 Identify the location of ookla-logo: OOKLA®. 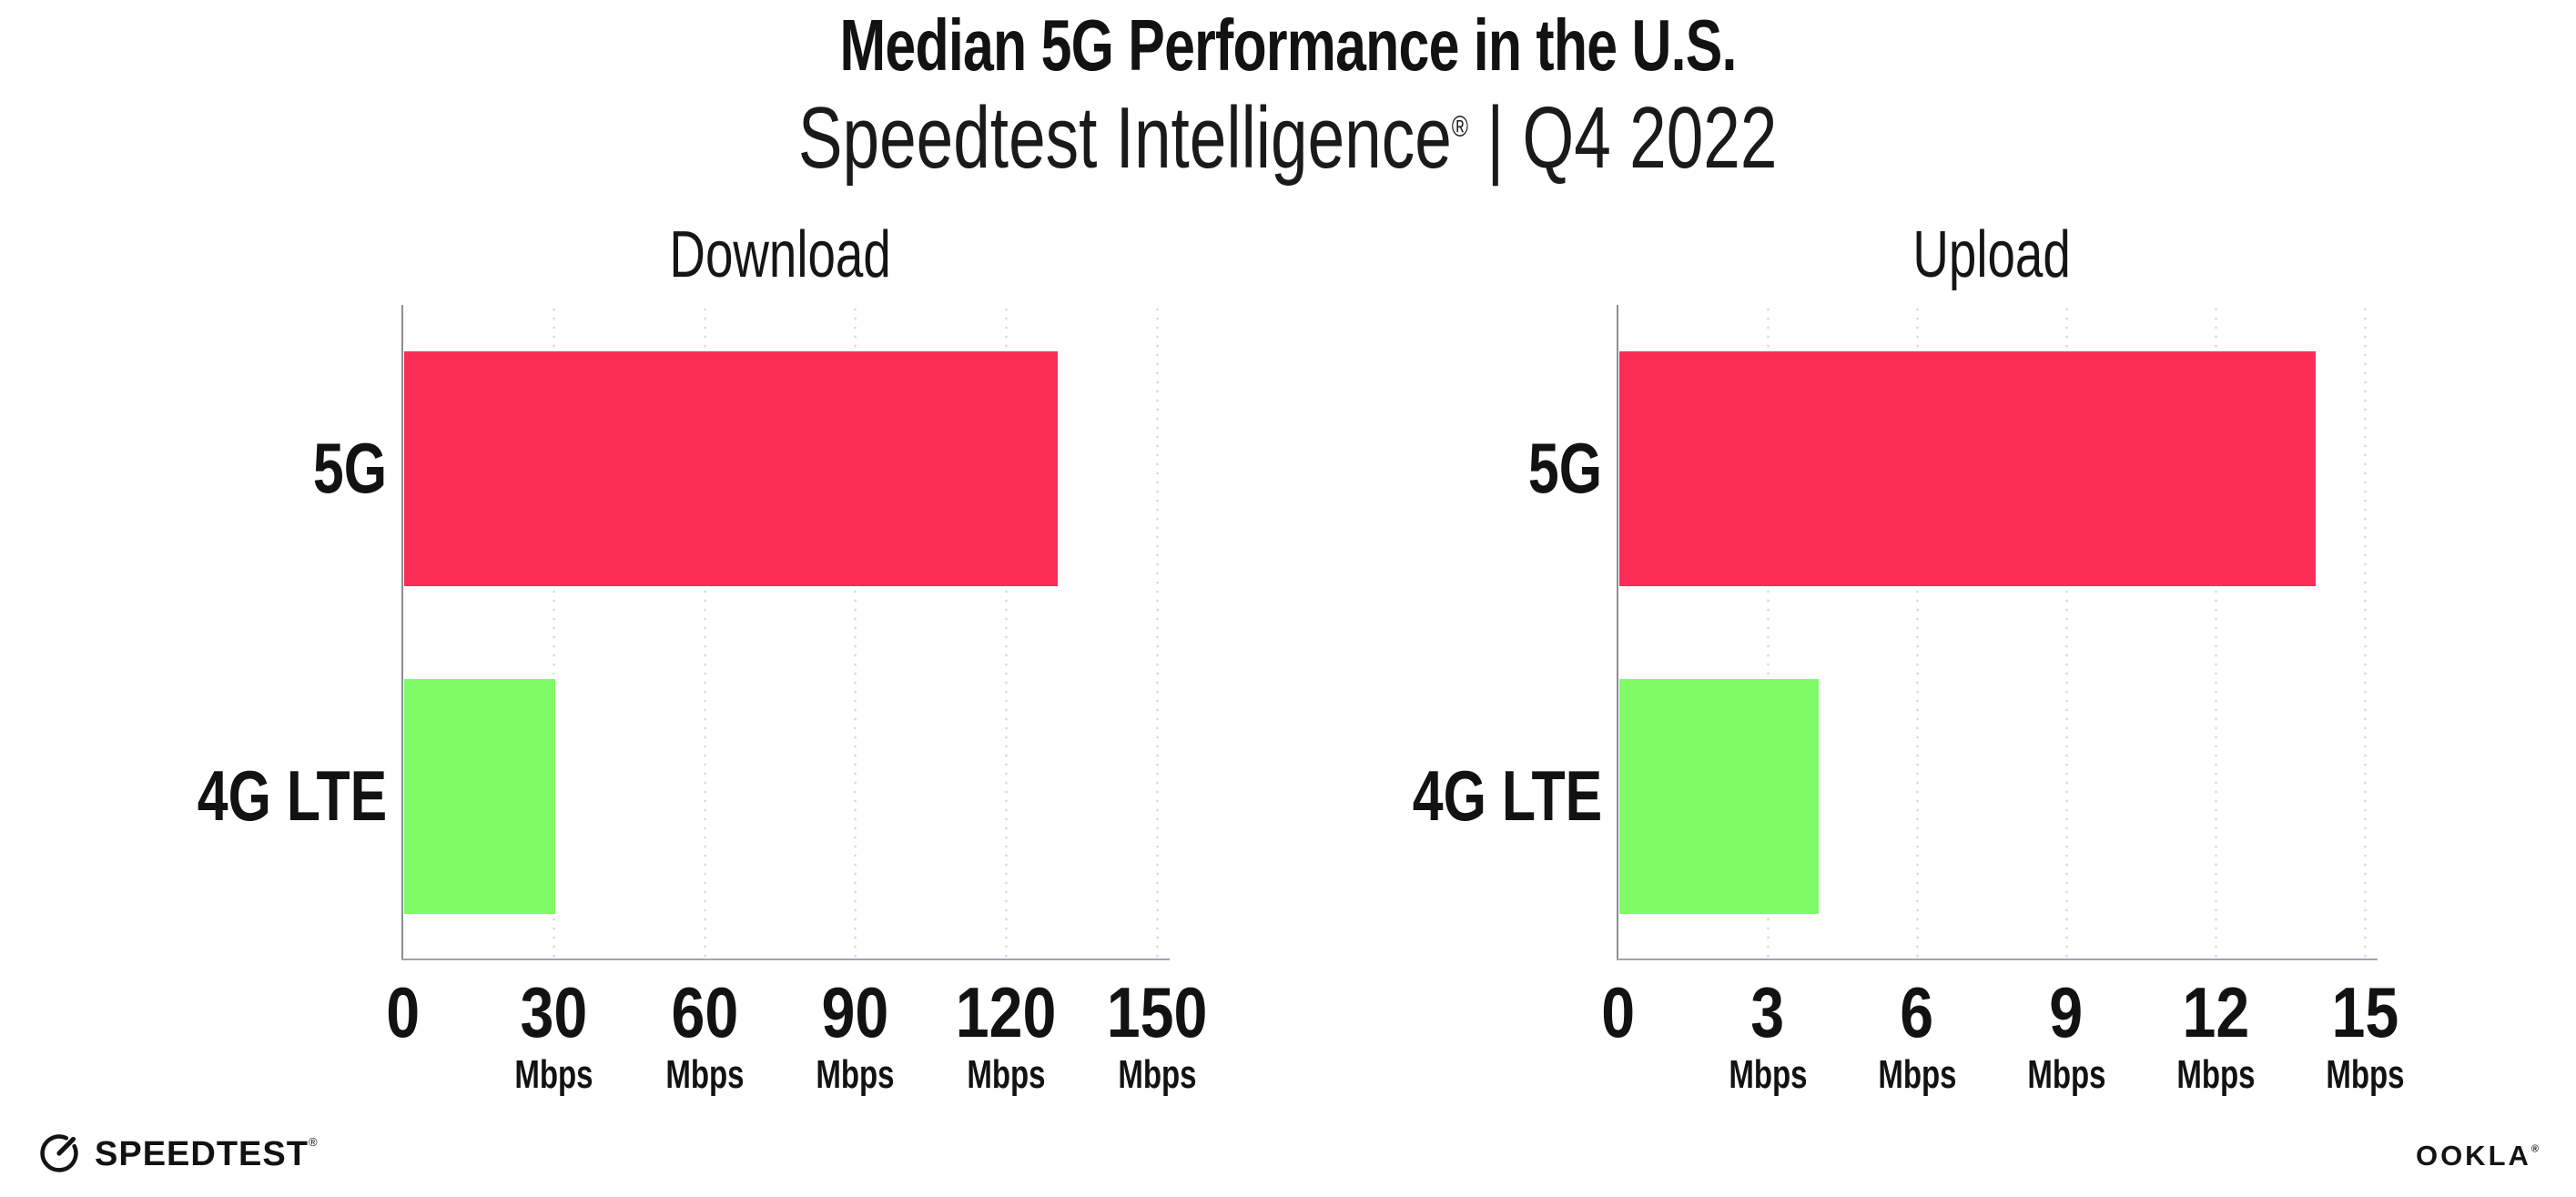
(2478, 1156).